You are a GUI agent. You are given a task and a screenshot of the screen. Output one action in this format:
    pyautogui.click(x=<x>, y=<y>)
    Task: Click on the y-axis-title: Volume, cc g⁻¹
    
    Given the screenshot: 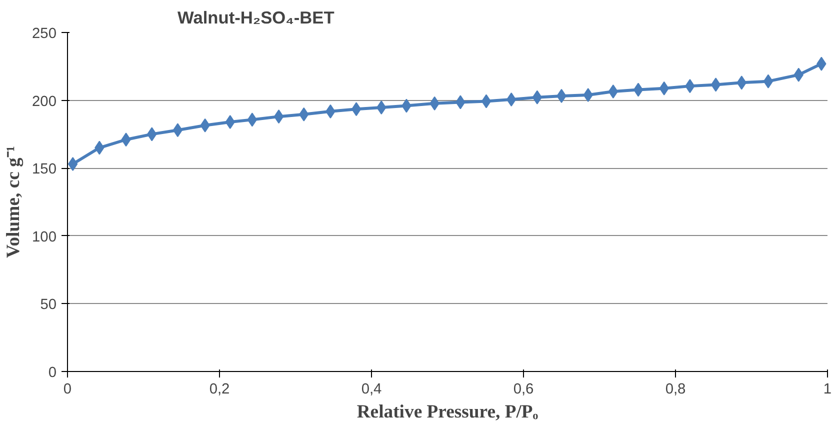 What is the action you would take?
    pyautogui.click(x=13, y=202)
    